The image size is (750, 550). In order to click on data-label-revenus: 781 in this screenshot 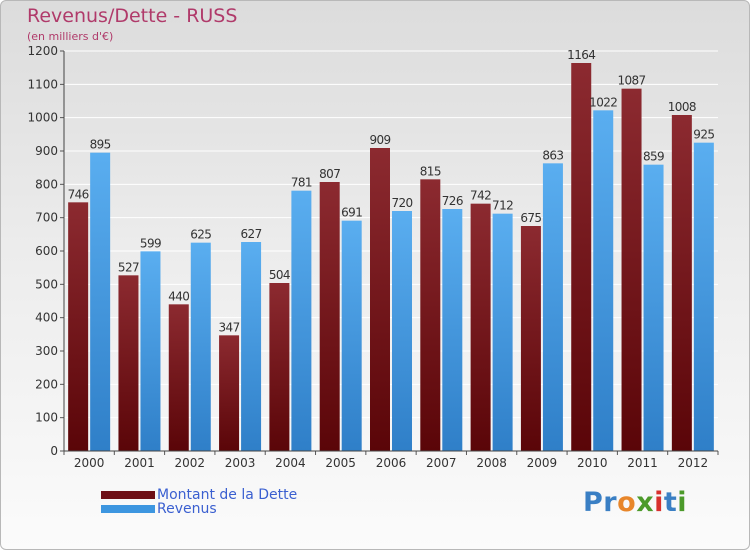, I will do `click(301, 183)`.